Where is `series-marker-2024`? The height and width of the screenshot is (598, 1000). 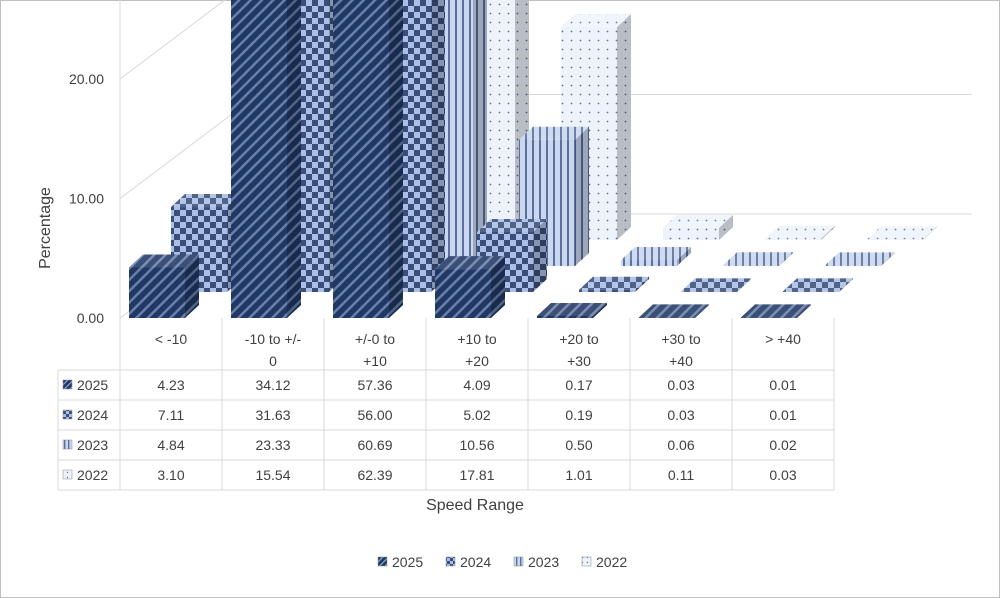 series-marker-2024 is located at coordinates (67, 414).